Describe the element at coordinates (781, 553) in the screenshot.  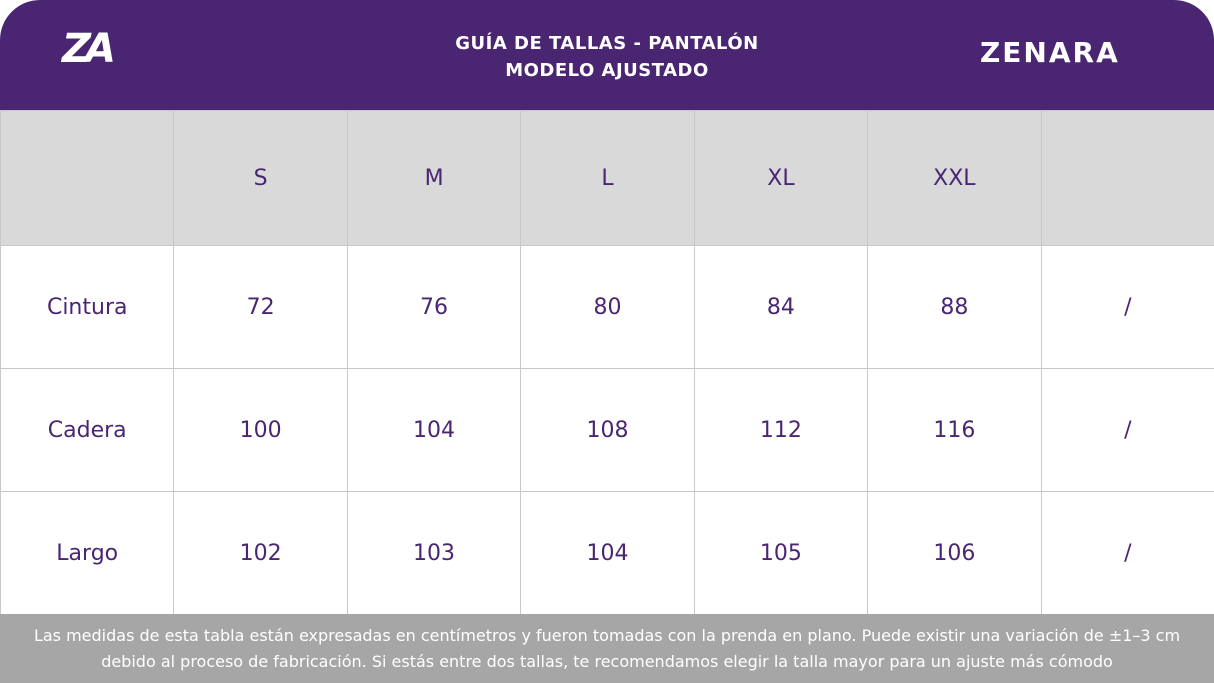
I see `measure-cell: 105` at that location.